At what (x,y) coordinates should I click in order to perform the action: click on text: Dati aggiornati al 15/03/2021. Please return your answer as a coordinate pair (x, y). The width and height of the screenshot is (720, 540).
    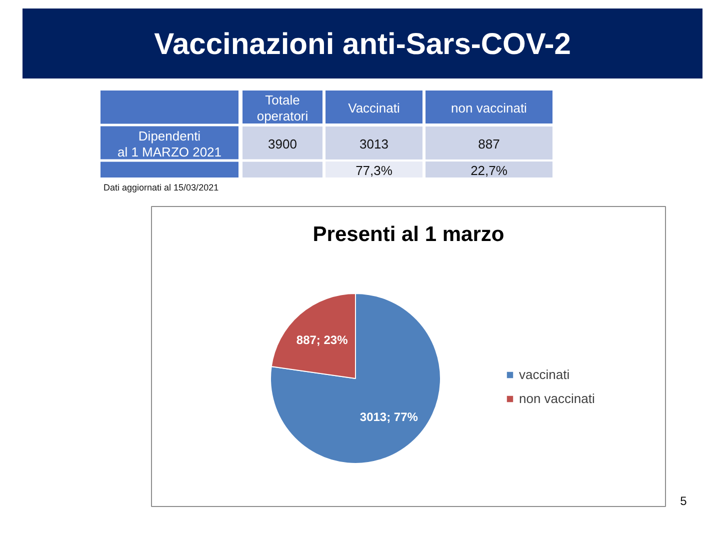
    Looking at the image, I should click on (161, 187).